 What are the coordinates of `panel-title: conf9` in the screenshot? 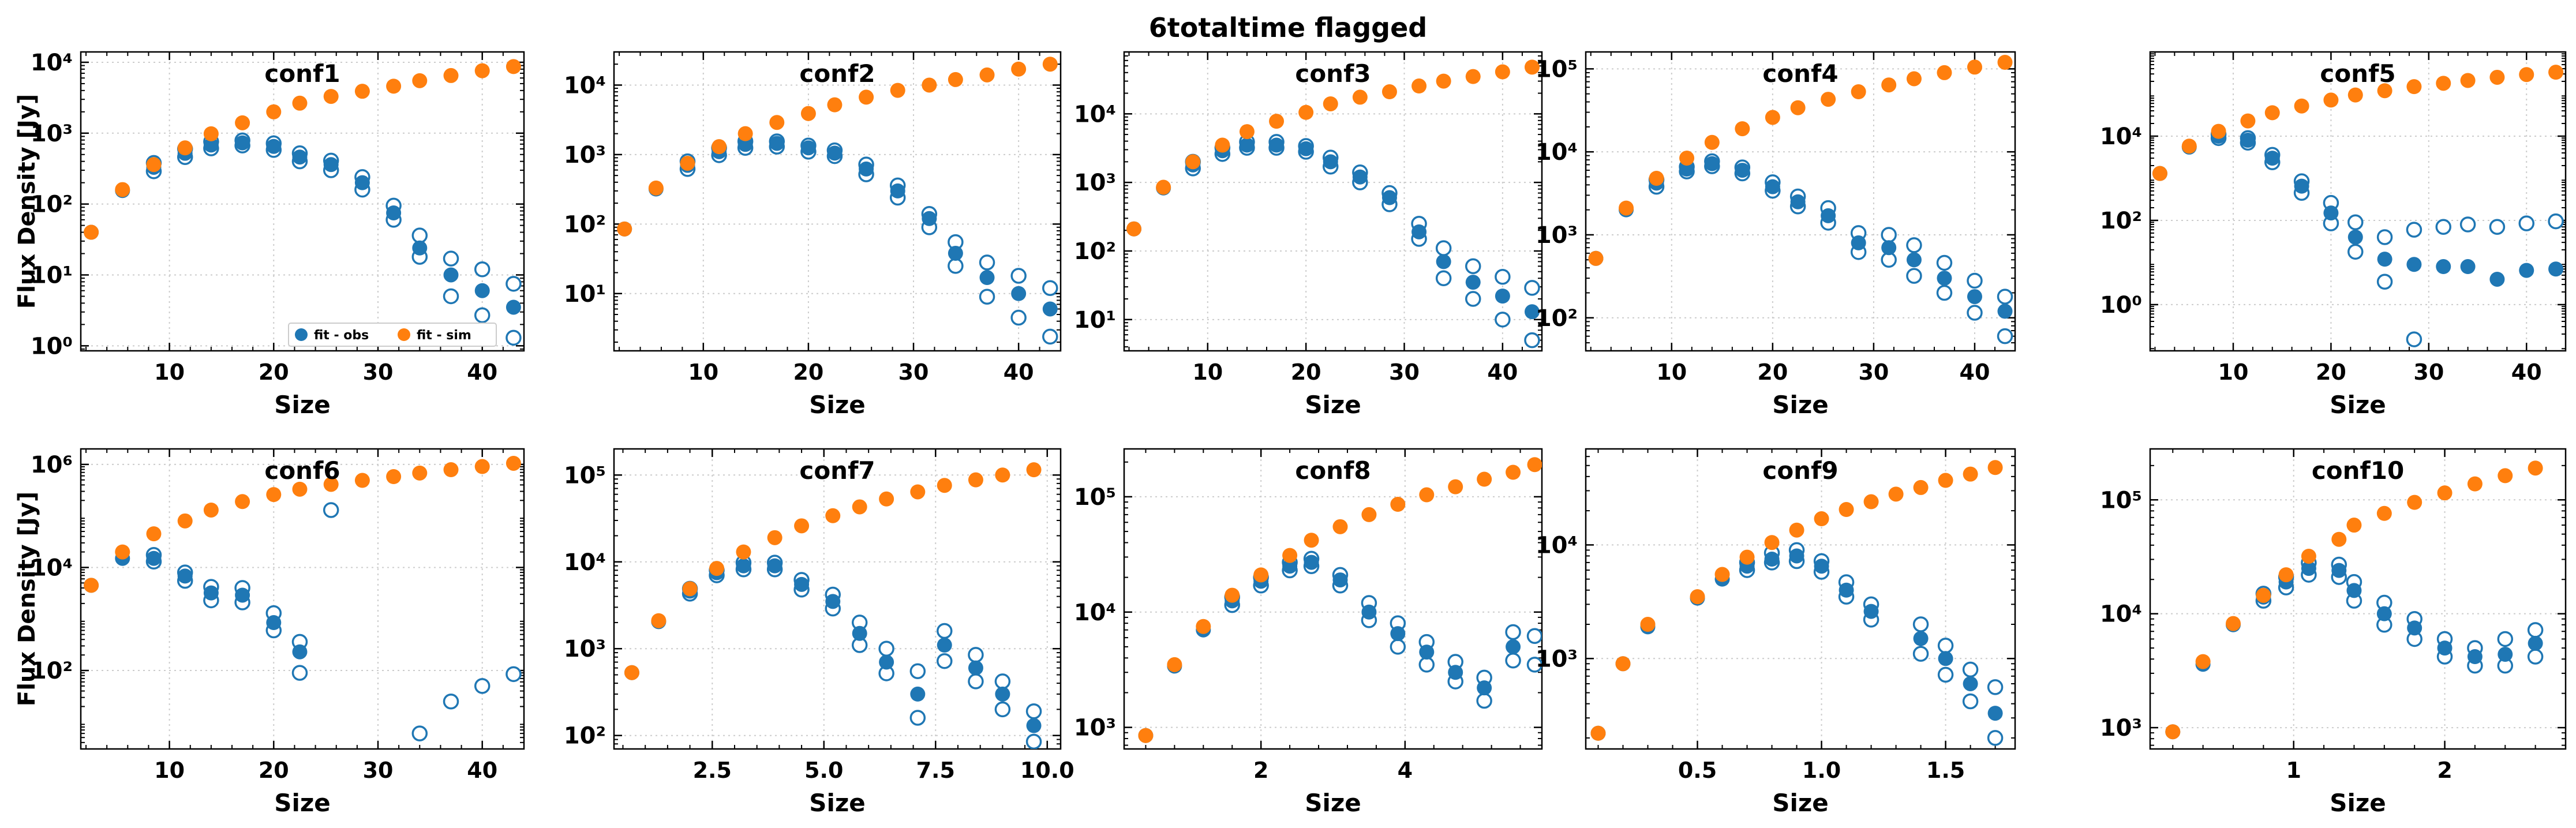 It's located at (1800, 470).